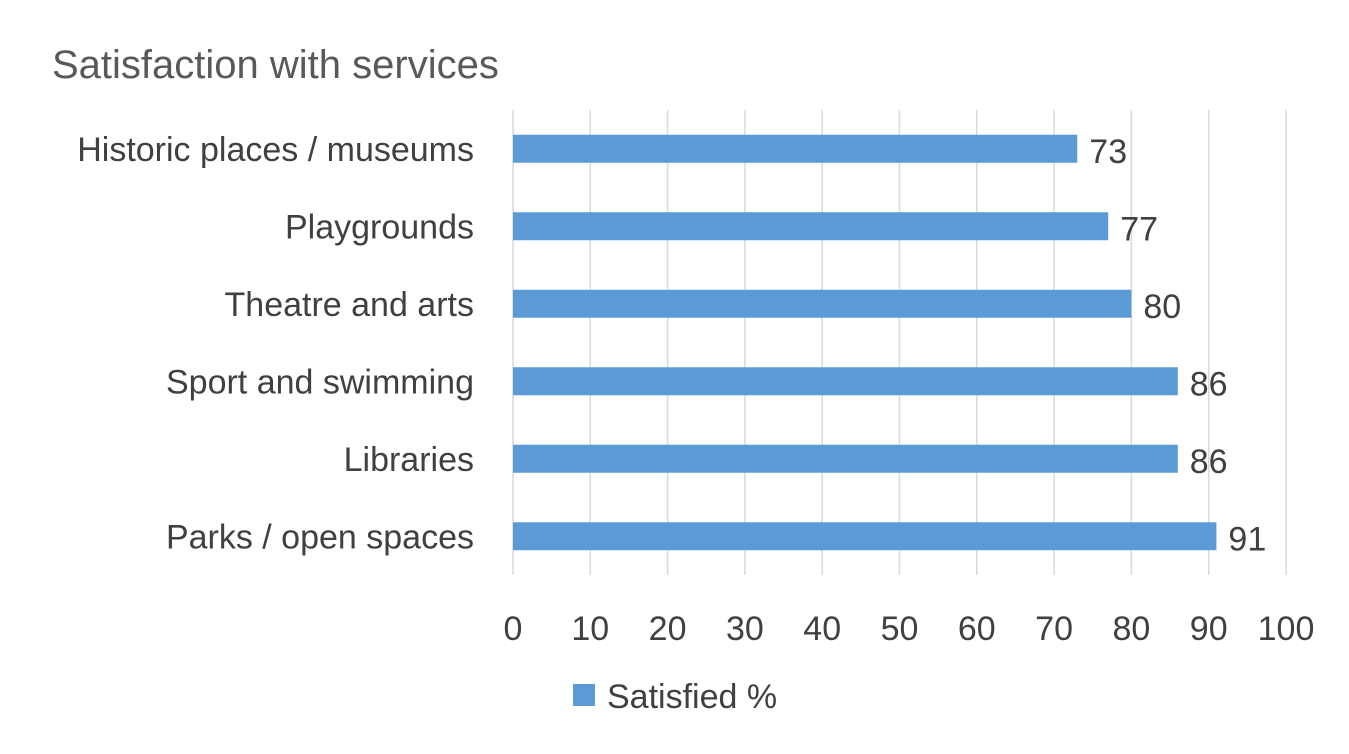  Describe the element at coordinates (513, 629) in the screenshot. I see `x-tick-label: 0` at that location.